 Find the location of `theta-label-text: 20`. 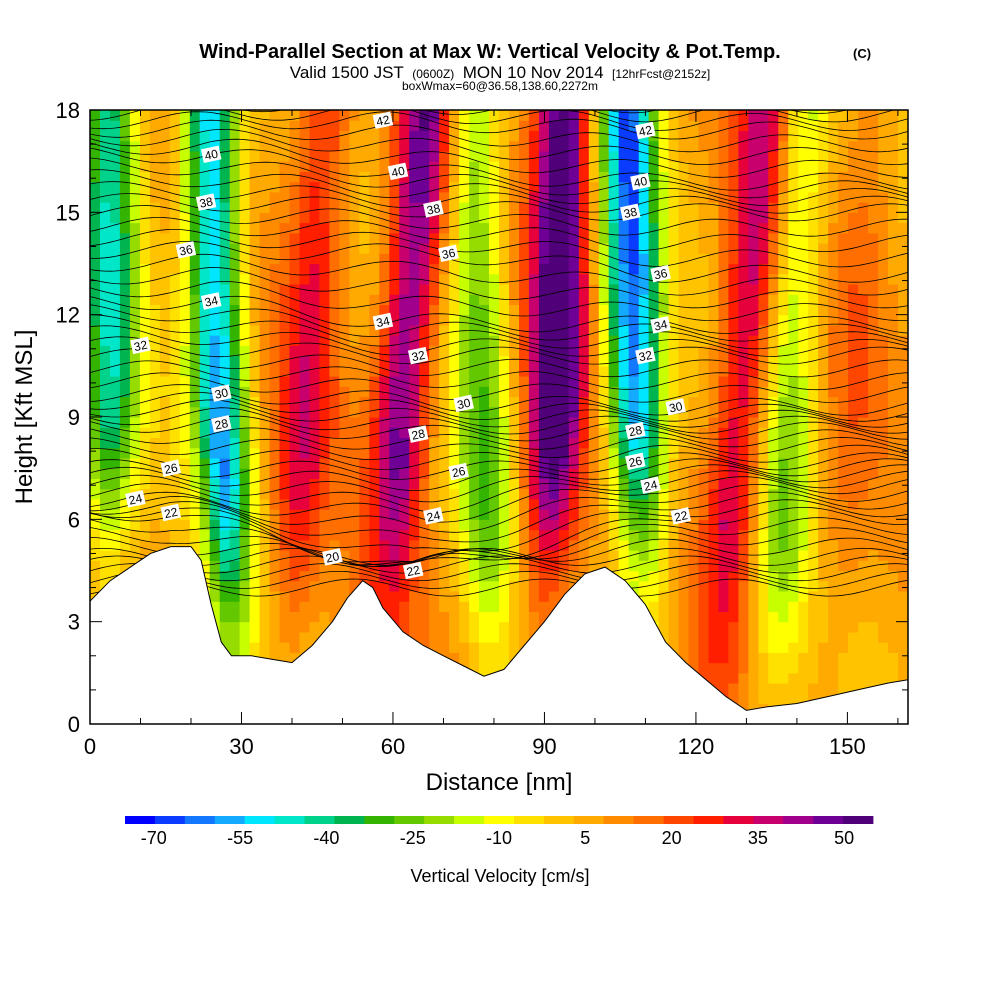

theta-label-text: 20 is located at coordinates (333, 557).